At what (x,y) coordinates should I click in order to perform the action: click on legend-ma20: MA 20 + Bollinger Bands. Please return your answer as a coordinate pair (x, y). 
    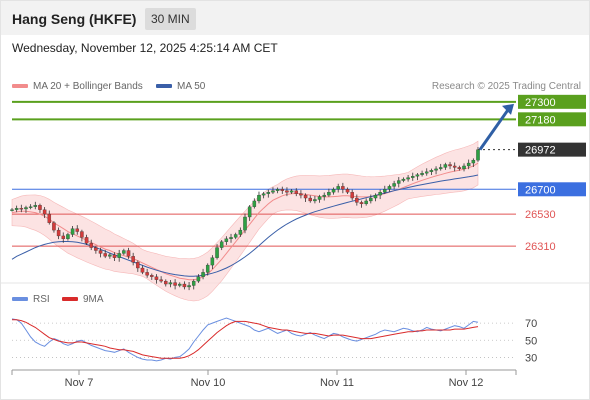
    Looking at the image, I should click on (77, 86).